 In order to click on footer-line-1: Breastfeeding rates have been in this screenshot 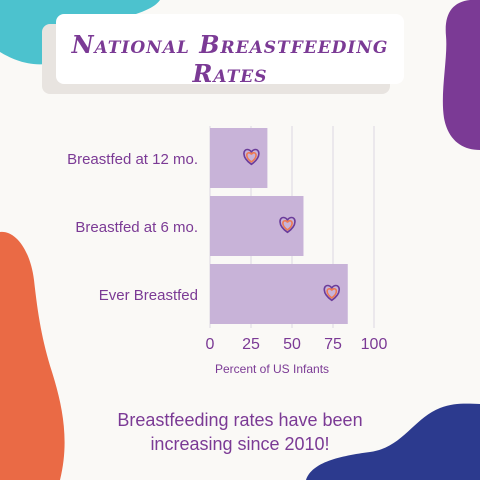, I will do `click(240, 420)`.